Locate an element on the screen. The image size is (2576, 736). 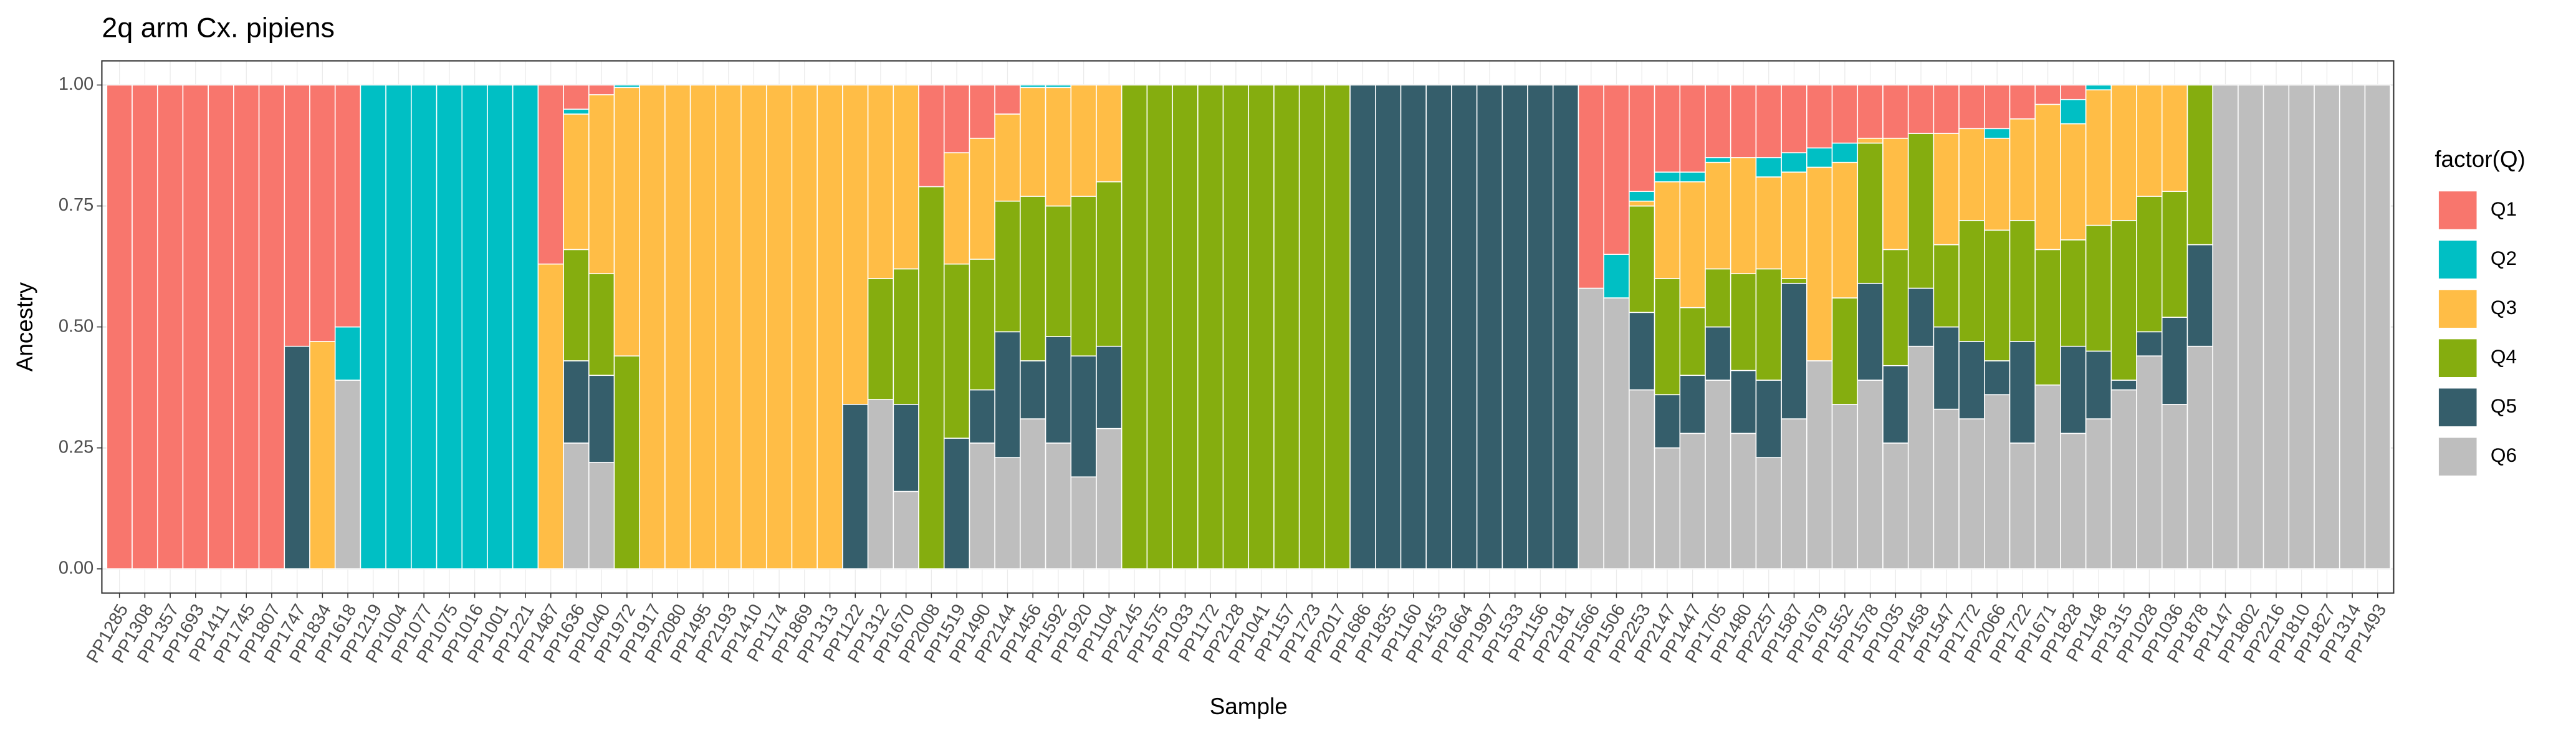
chart-title: 2q arm Cx. pipiens is located at coordinates (218, 28).